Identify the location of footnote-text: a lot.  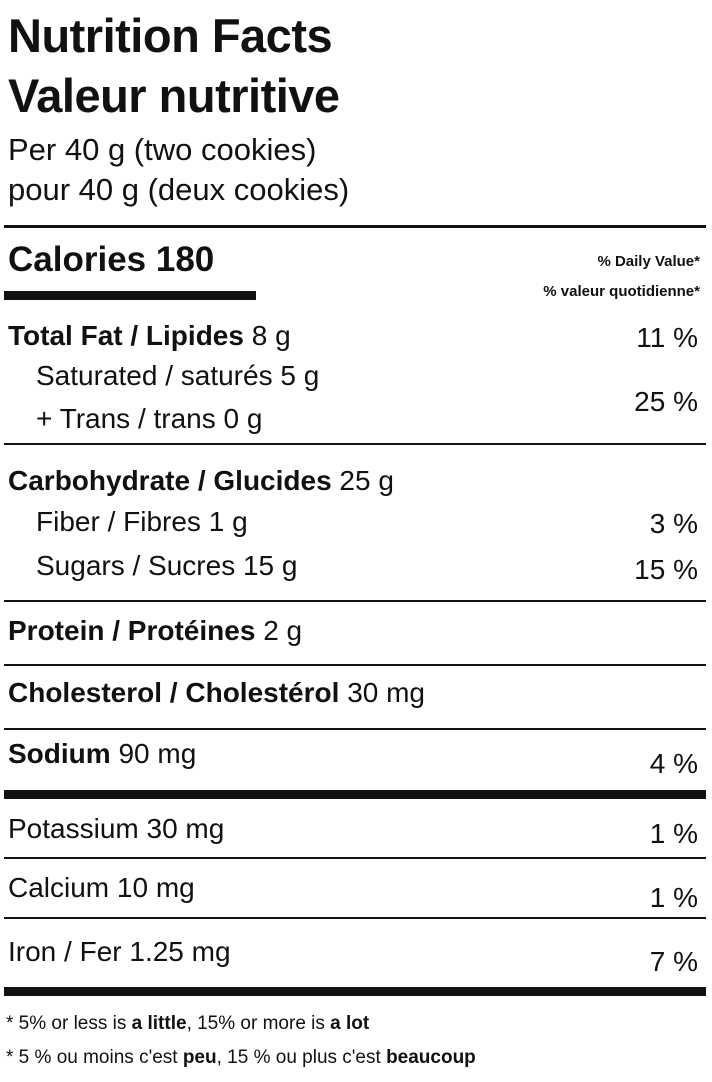
(350, 1023).